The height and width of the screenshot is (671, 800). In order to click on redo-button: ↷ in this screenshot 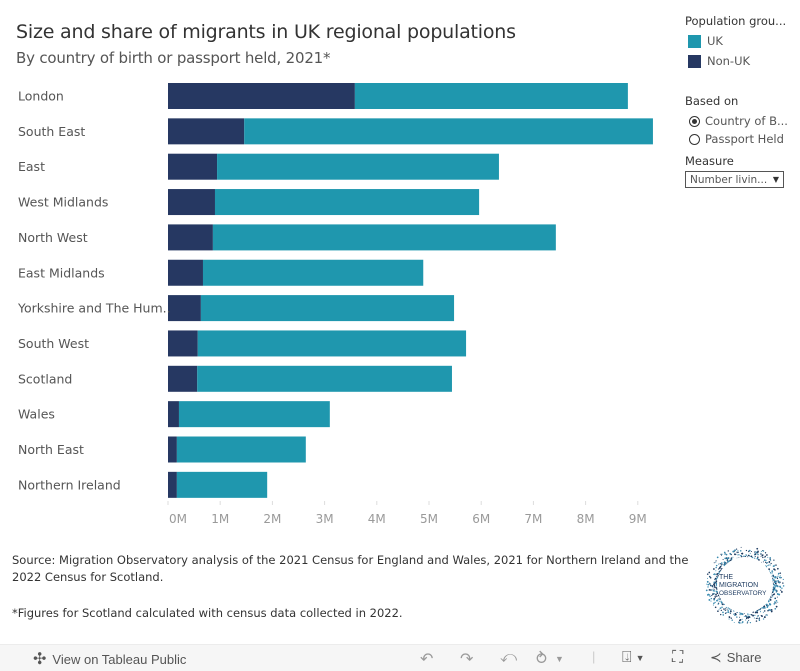, I will do `click(466, 659)`.